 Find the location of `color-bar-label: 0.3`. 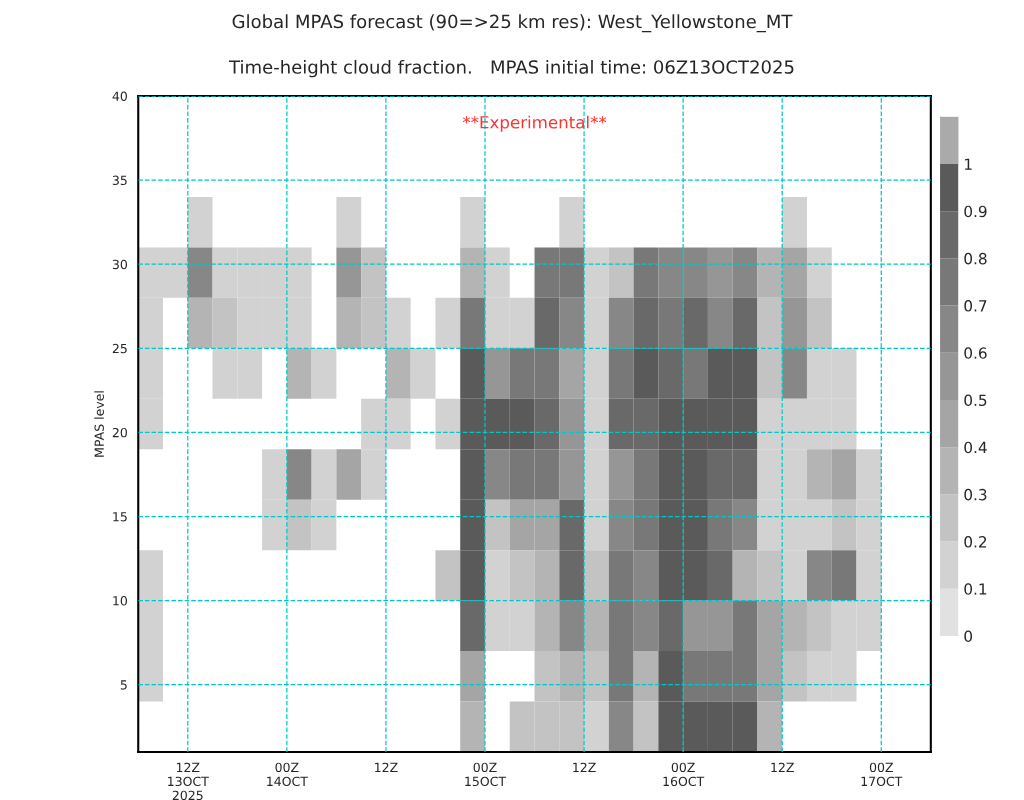

color-bar-label: 0.3 is located at coordinates (975, 494).